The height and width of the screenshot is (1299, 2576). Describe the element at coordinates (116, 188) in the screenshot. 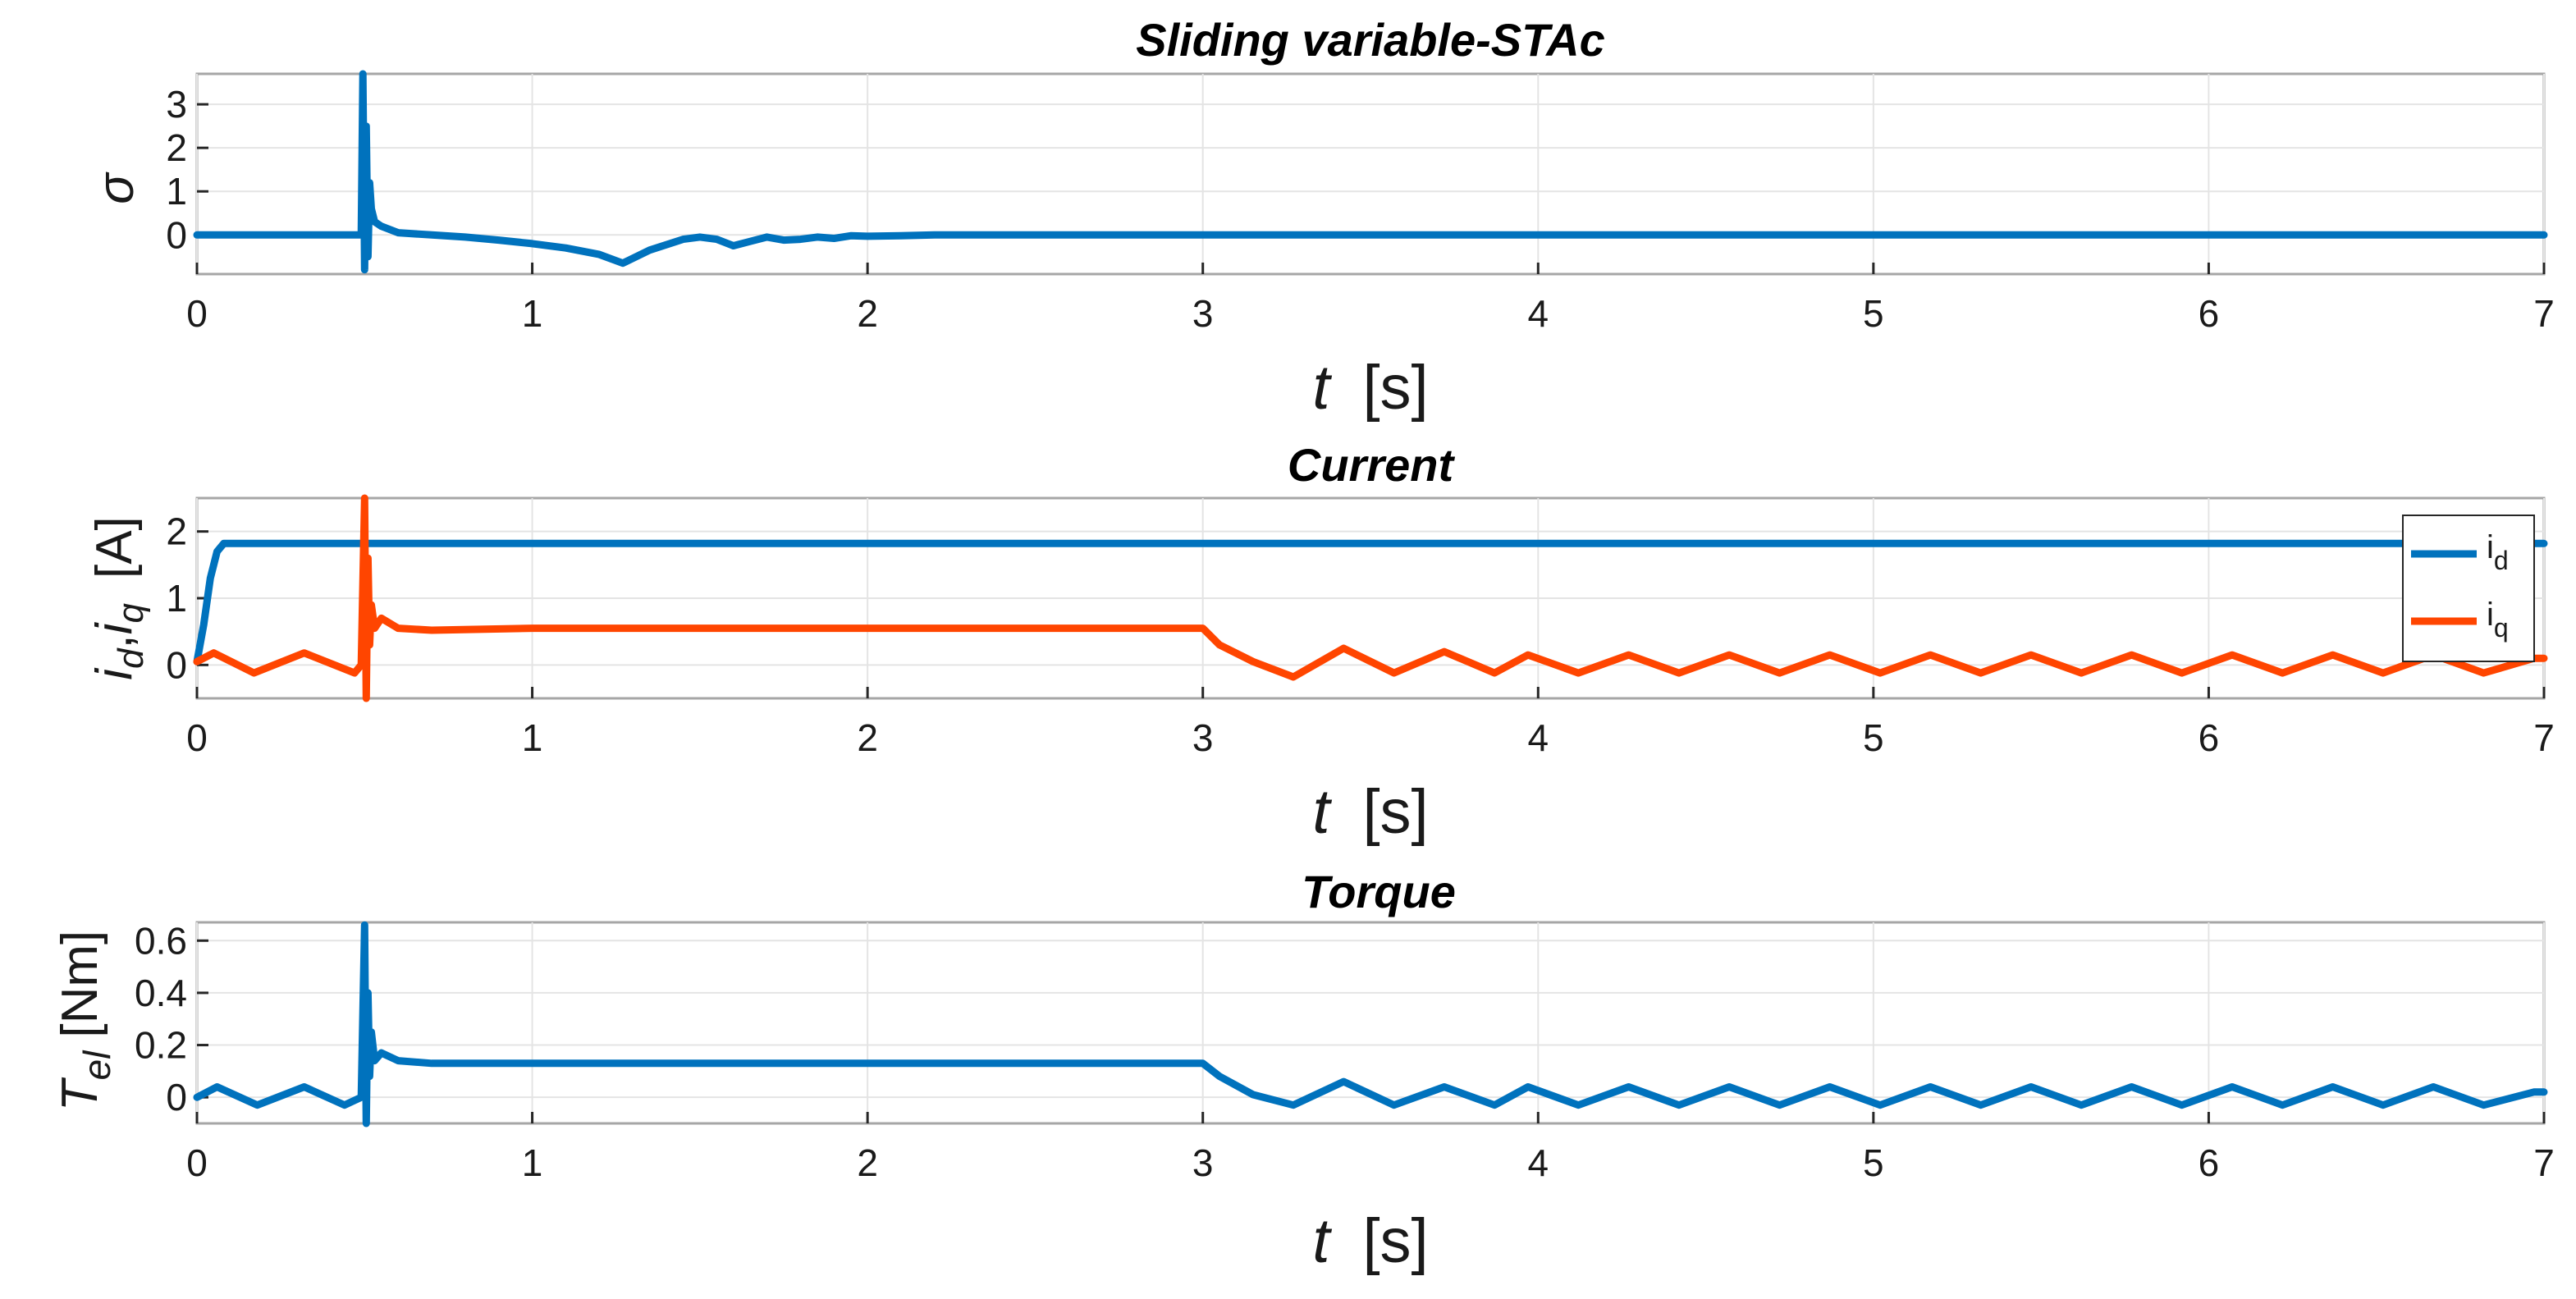

I see `y-axis-label: σ` at that location.